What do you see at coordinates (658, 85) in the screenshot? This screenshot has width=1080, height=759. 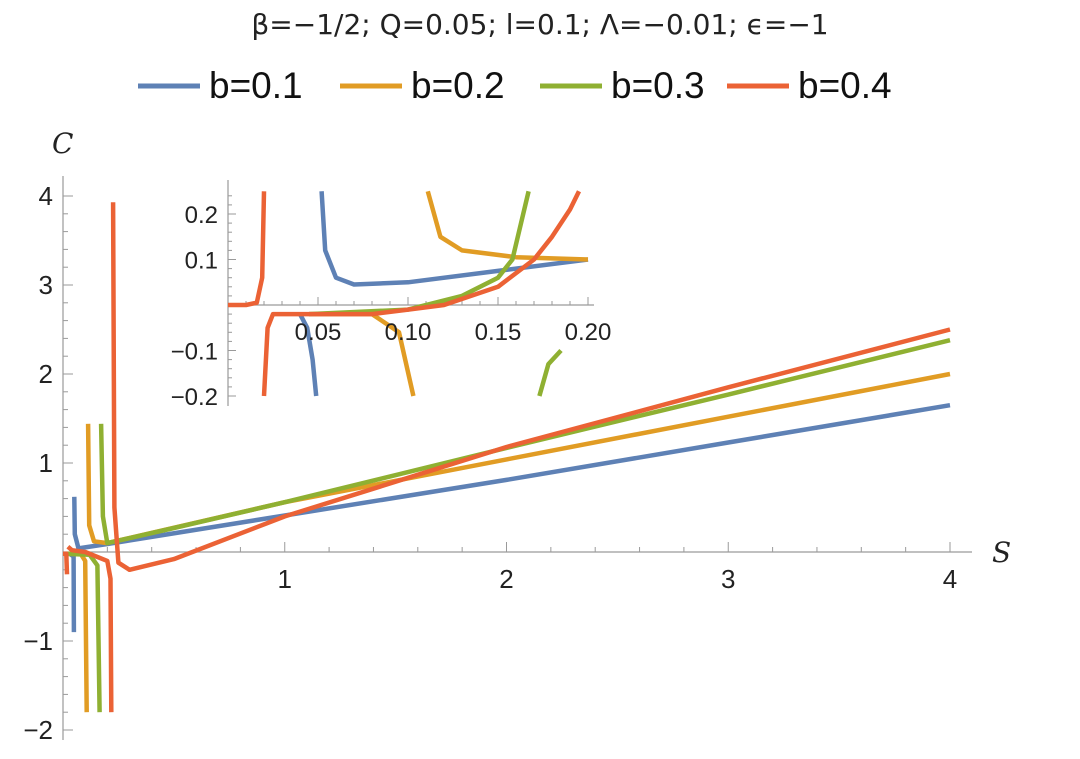 I see `legend-label: b=0.3` at bounding box center [658, 85].